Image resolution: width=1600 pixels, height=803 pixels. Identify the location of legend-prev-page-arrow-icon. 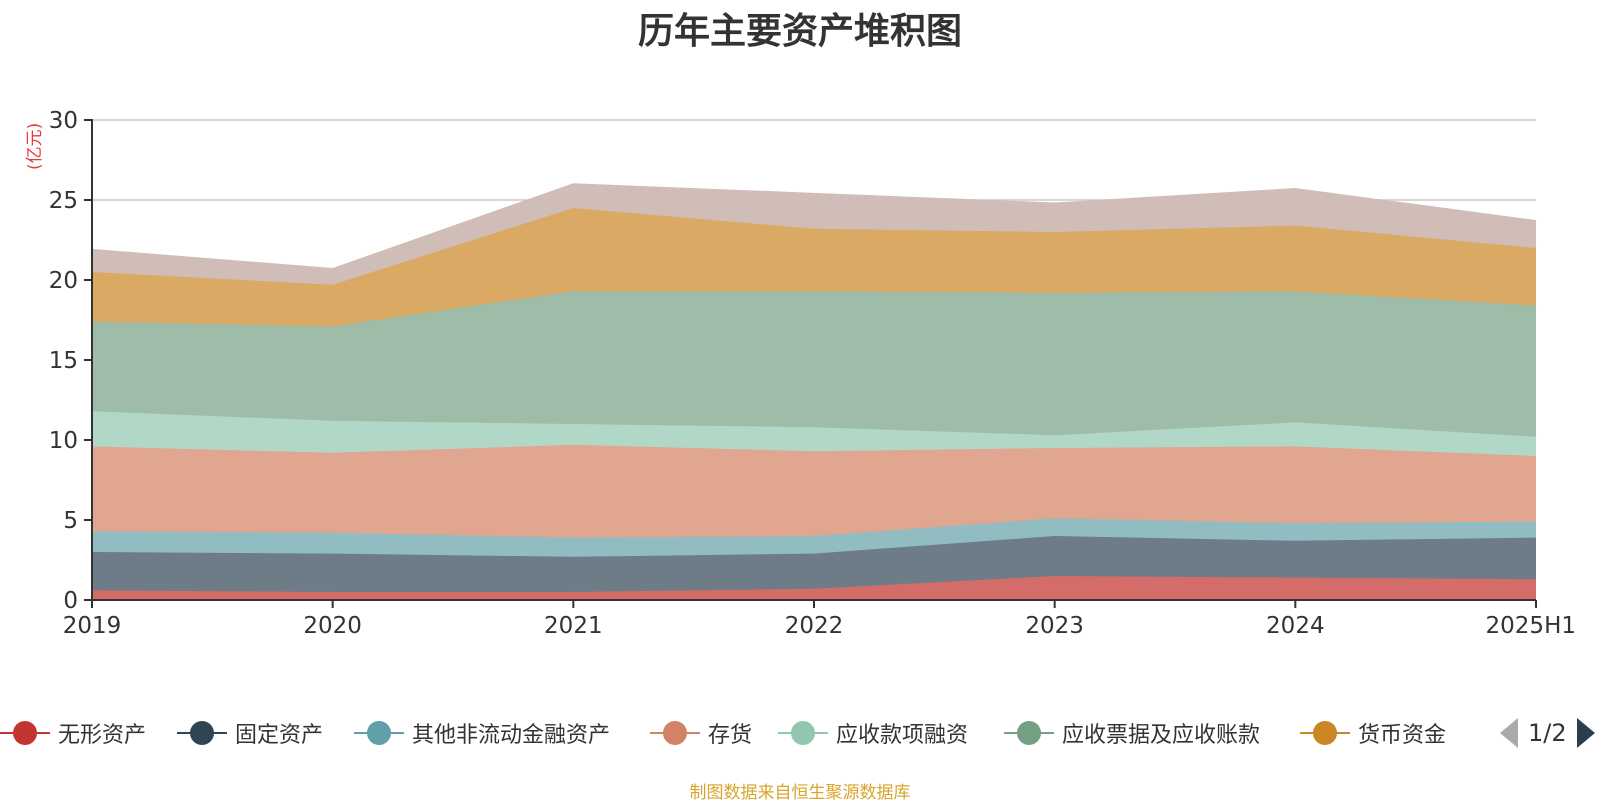
(1509, 733).